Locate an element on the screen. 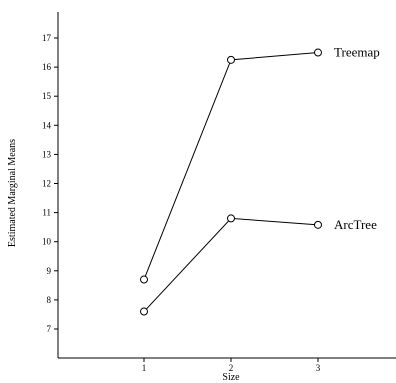  x-ticks: 1 2 3 is located at coordinates (231, 365).